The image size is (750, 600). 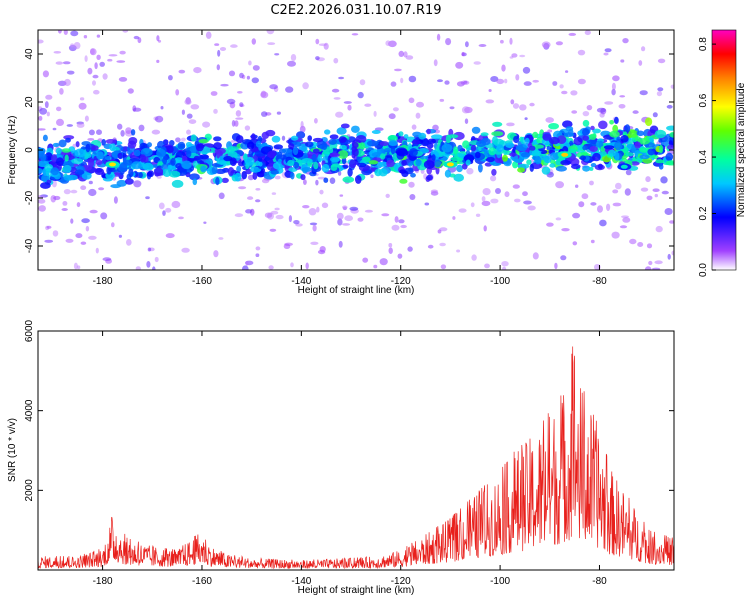 I want to click on colorbar-tick-label: 0.8, so click(x=703, y=44).